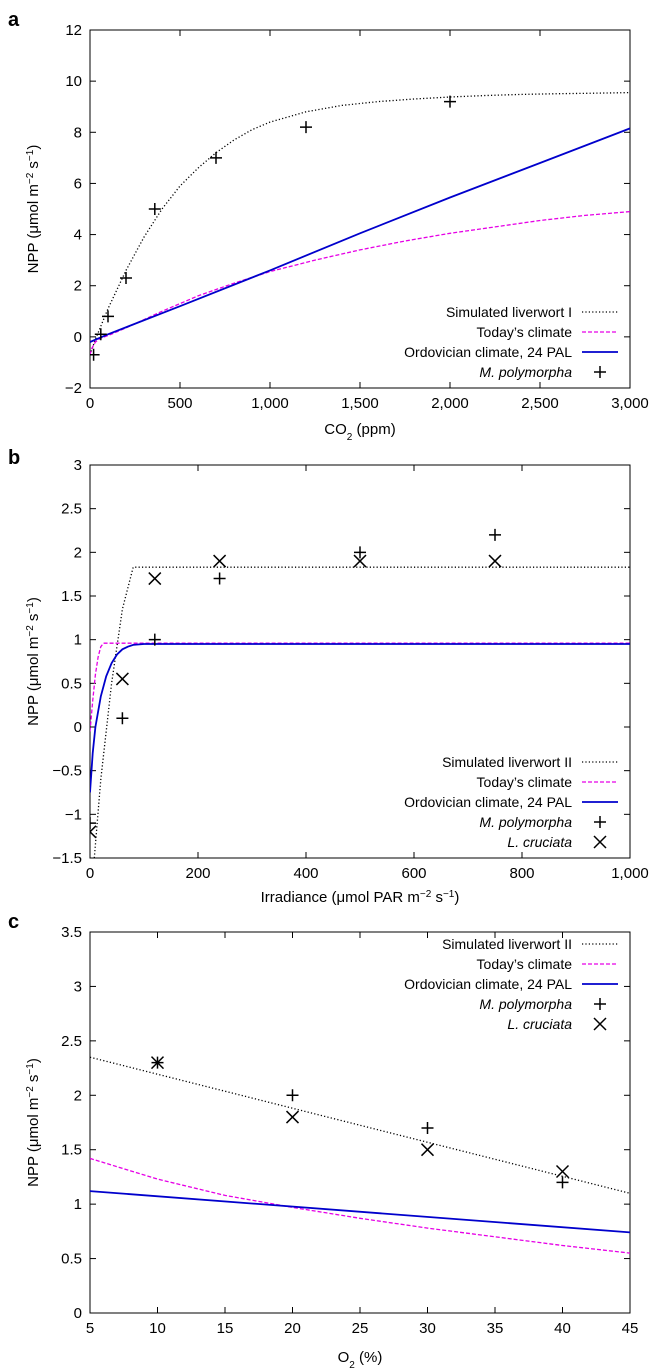  I want to click on x-tick-label: 45, so click(630, 1328).